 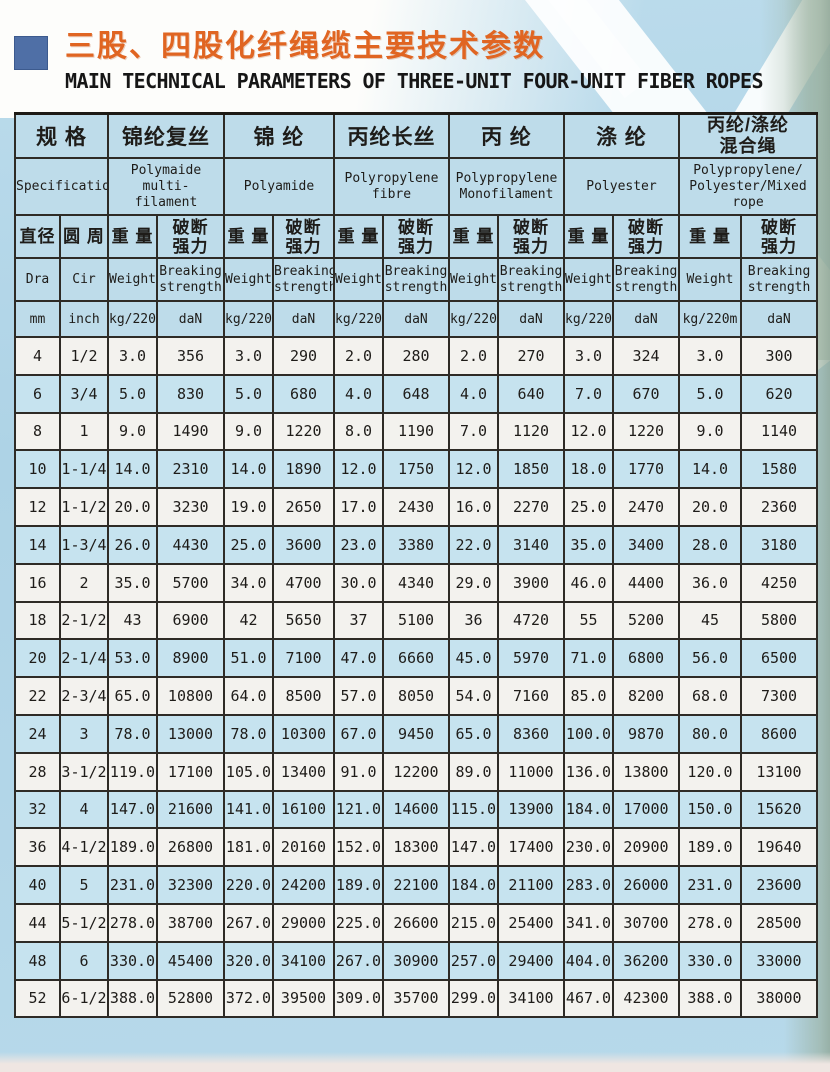 I want to click on subheader-unit-5: daN, so click(x=303, y=319).